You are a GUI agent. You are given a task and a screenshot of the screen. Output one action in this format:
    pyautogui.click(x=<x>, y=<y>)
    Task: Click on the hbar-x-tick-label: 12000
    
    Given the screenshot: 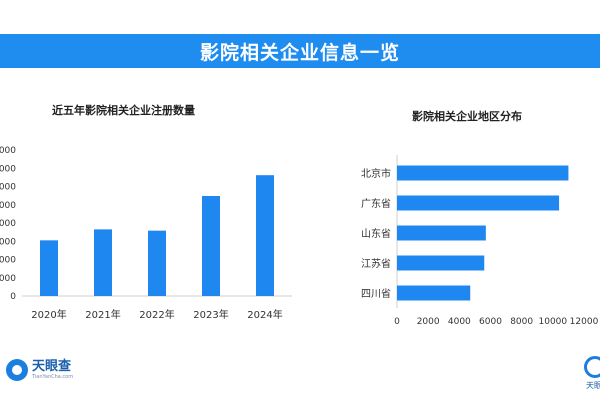 What is the action you would take?
    pyautogui.click(x=584, y=322)
    